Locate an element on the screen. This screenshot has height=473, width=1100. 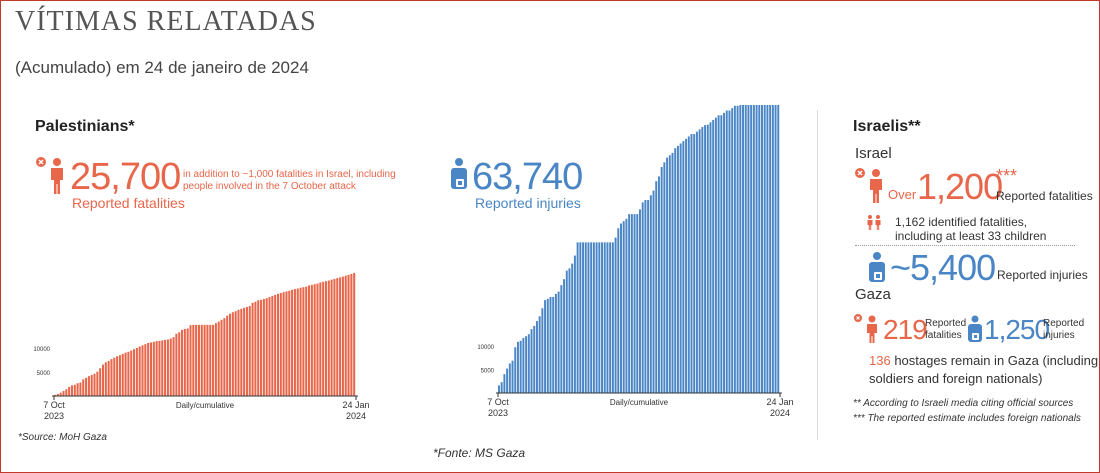
palestinian-injuries-label: Reported injuries is located at coordinates (528, 203).